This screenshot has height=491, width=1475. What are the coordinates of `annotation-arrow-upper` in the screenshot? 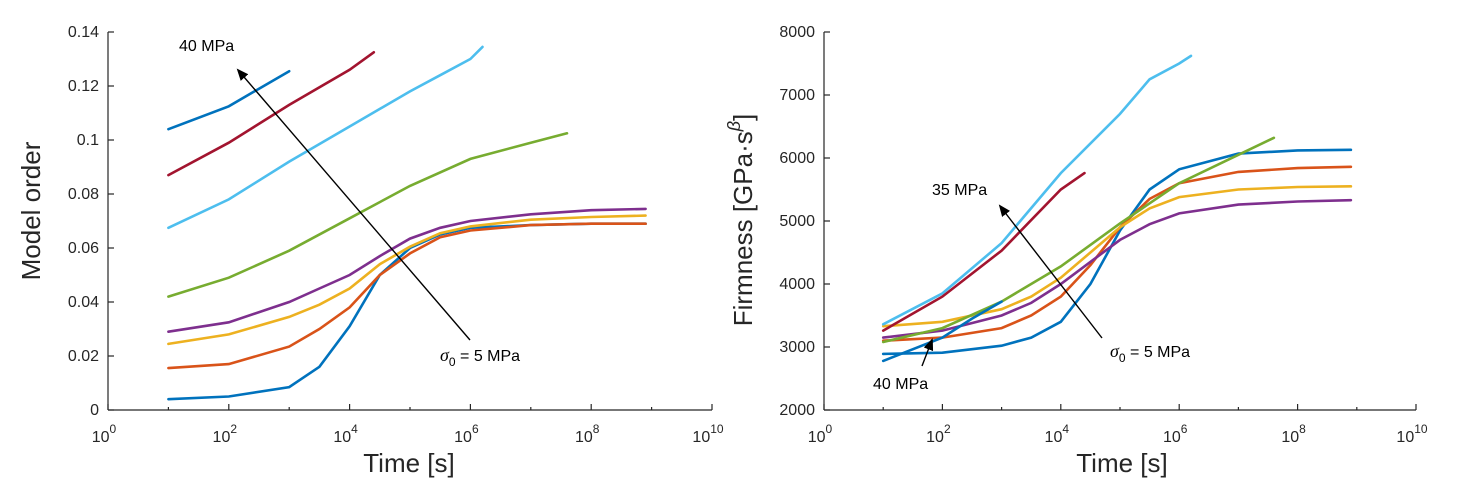 It's located at (1050, 271).